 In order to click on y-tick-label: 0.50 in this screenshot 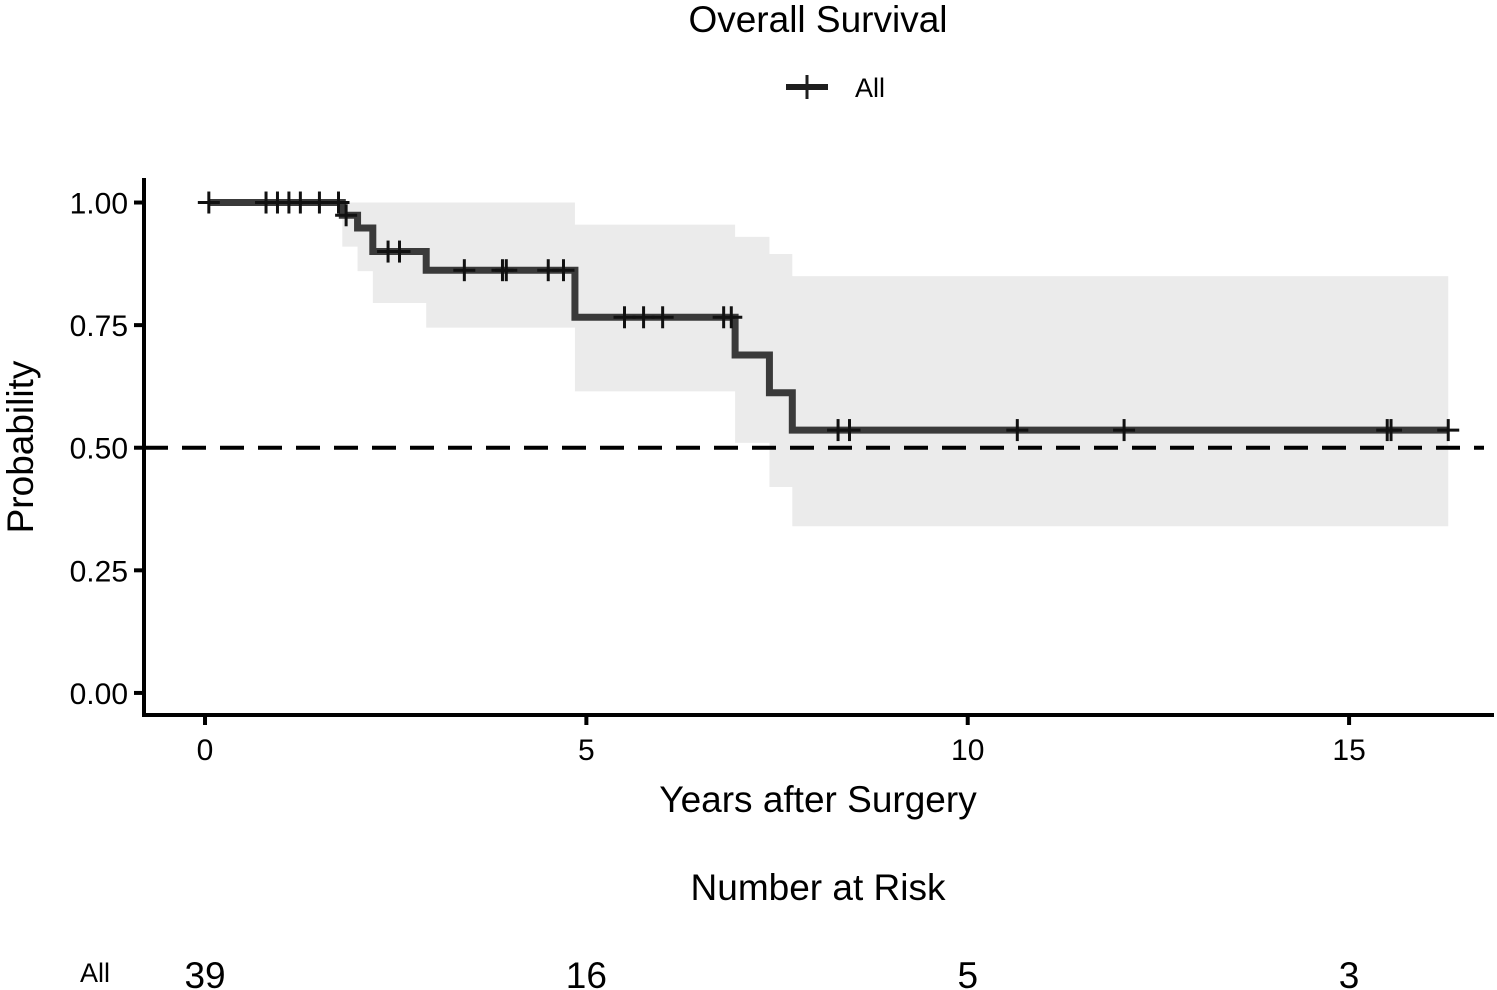, I will do `click(99, 449)`.